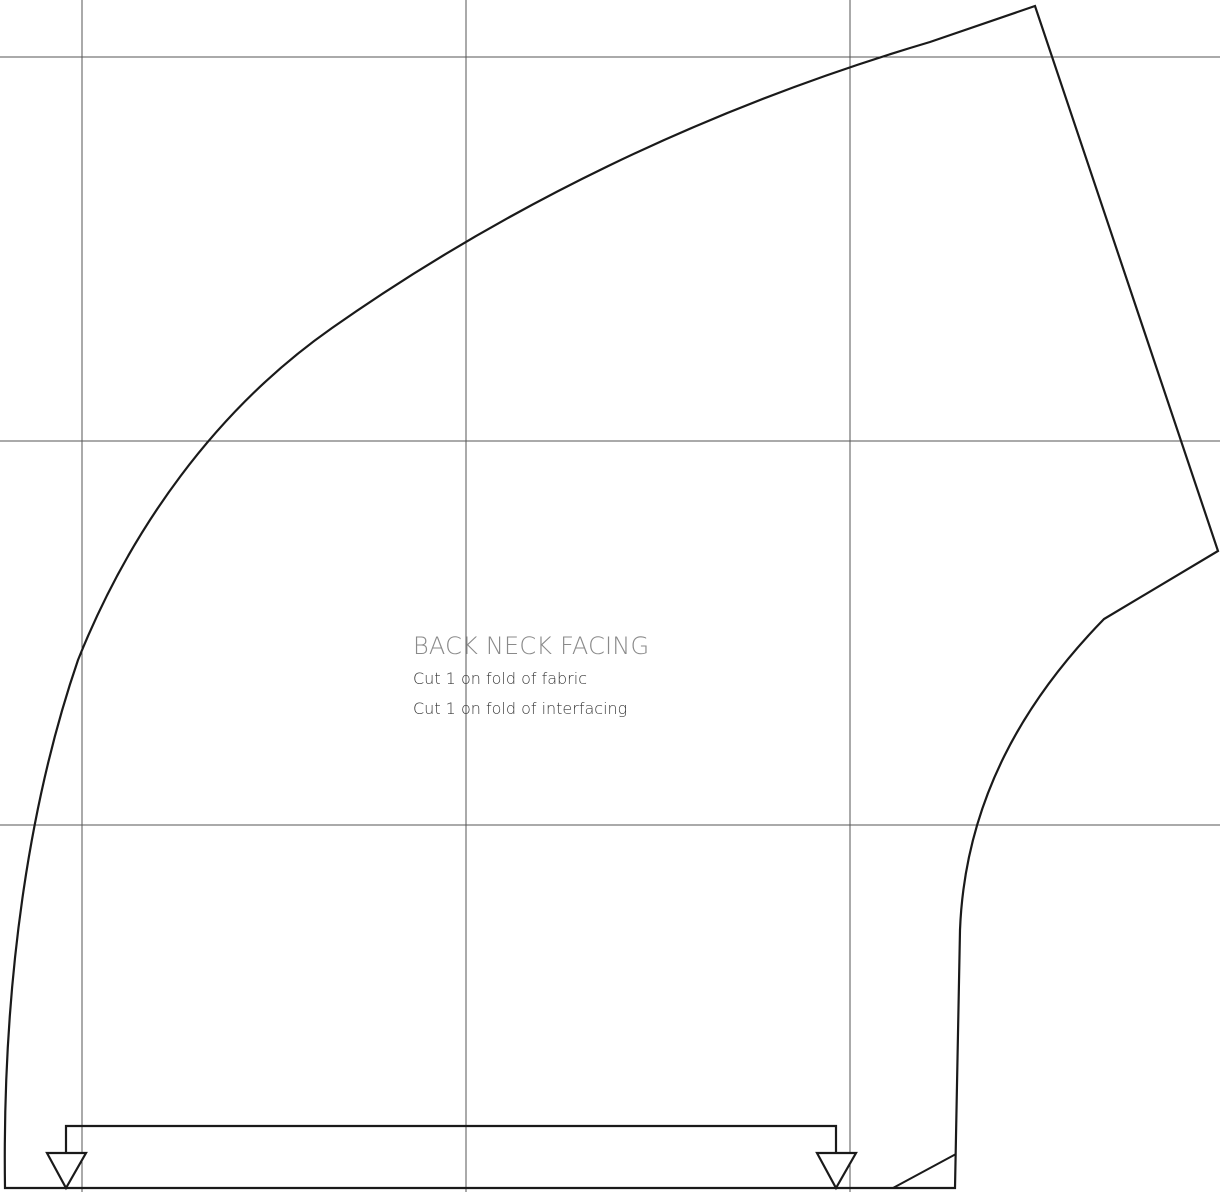  Describe the element at coordinates (451, 1157) in the screenshot. I see `place-on-fold-bracket` at that location.